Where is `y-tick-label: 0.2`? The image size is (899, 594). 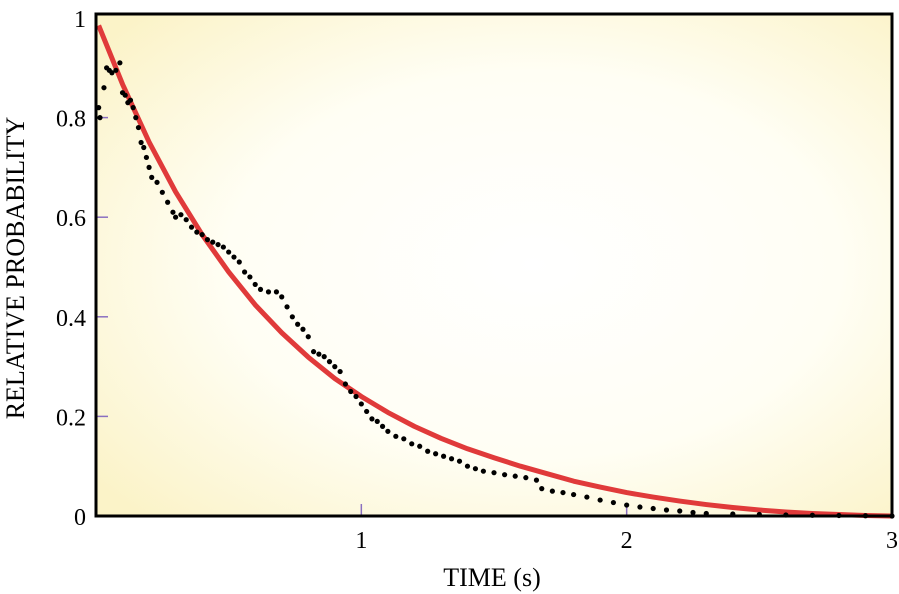
y-tick-label: 0.2 is located at coordinates (71, 418).